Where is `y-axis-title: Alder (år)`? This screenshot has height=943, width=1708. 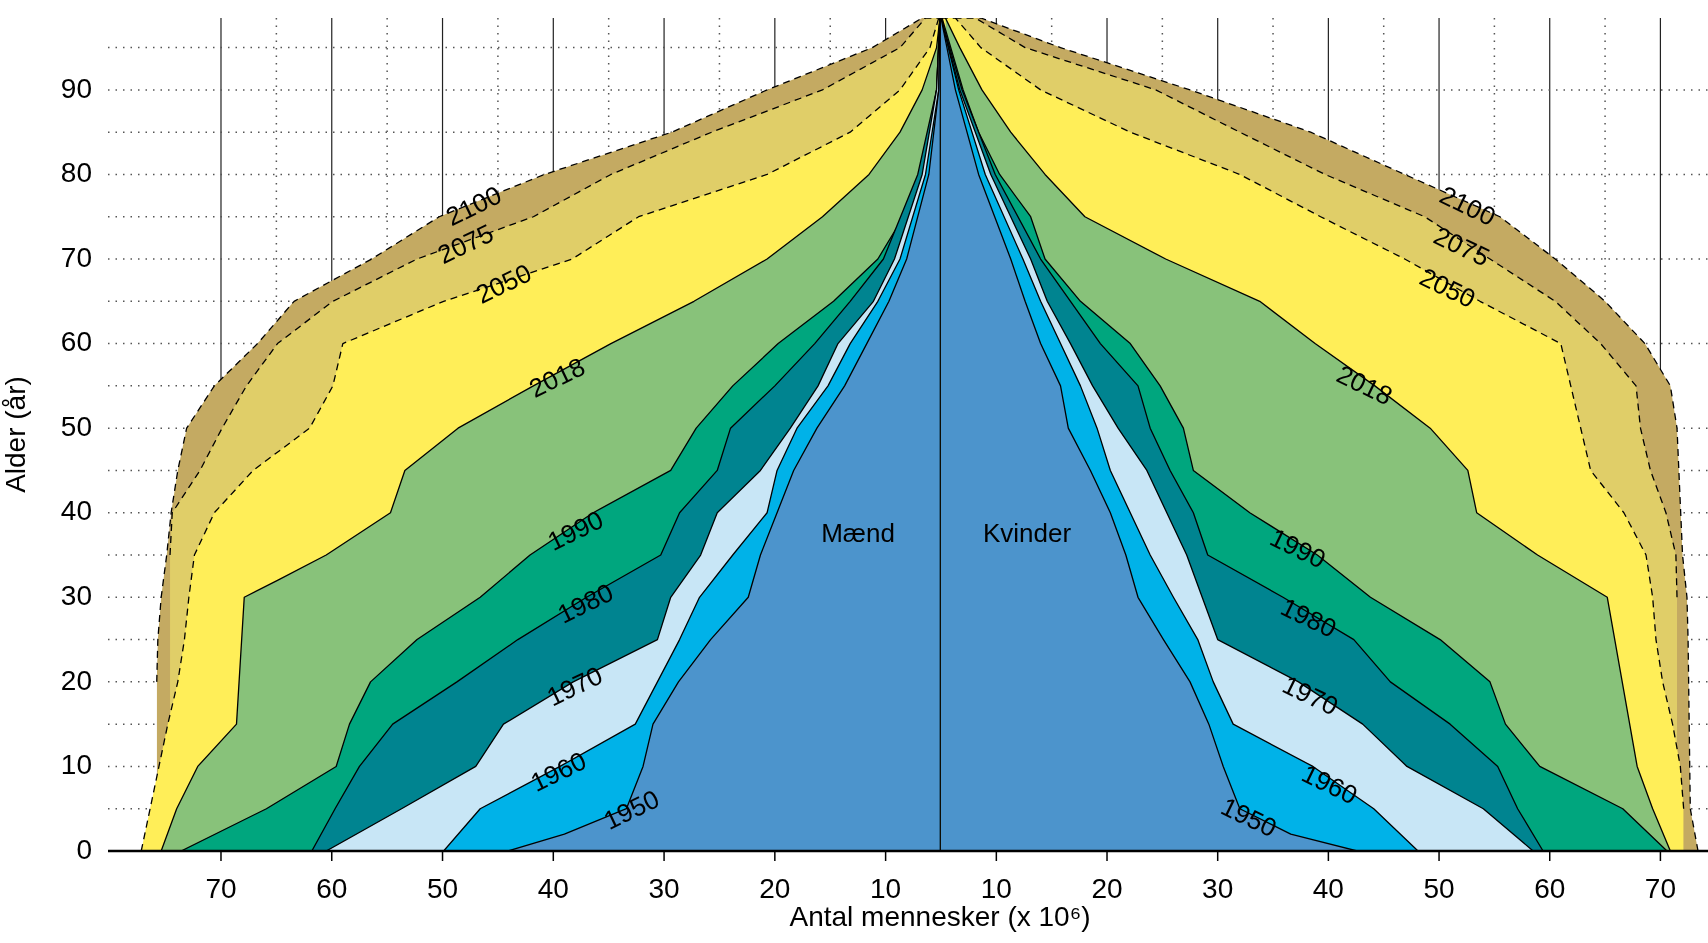 y-axis-title: Alder (år) is located at coordinates (15, 434).